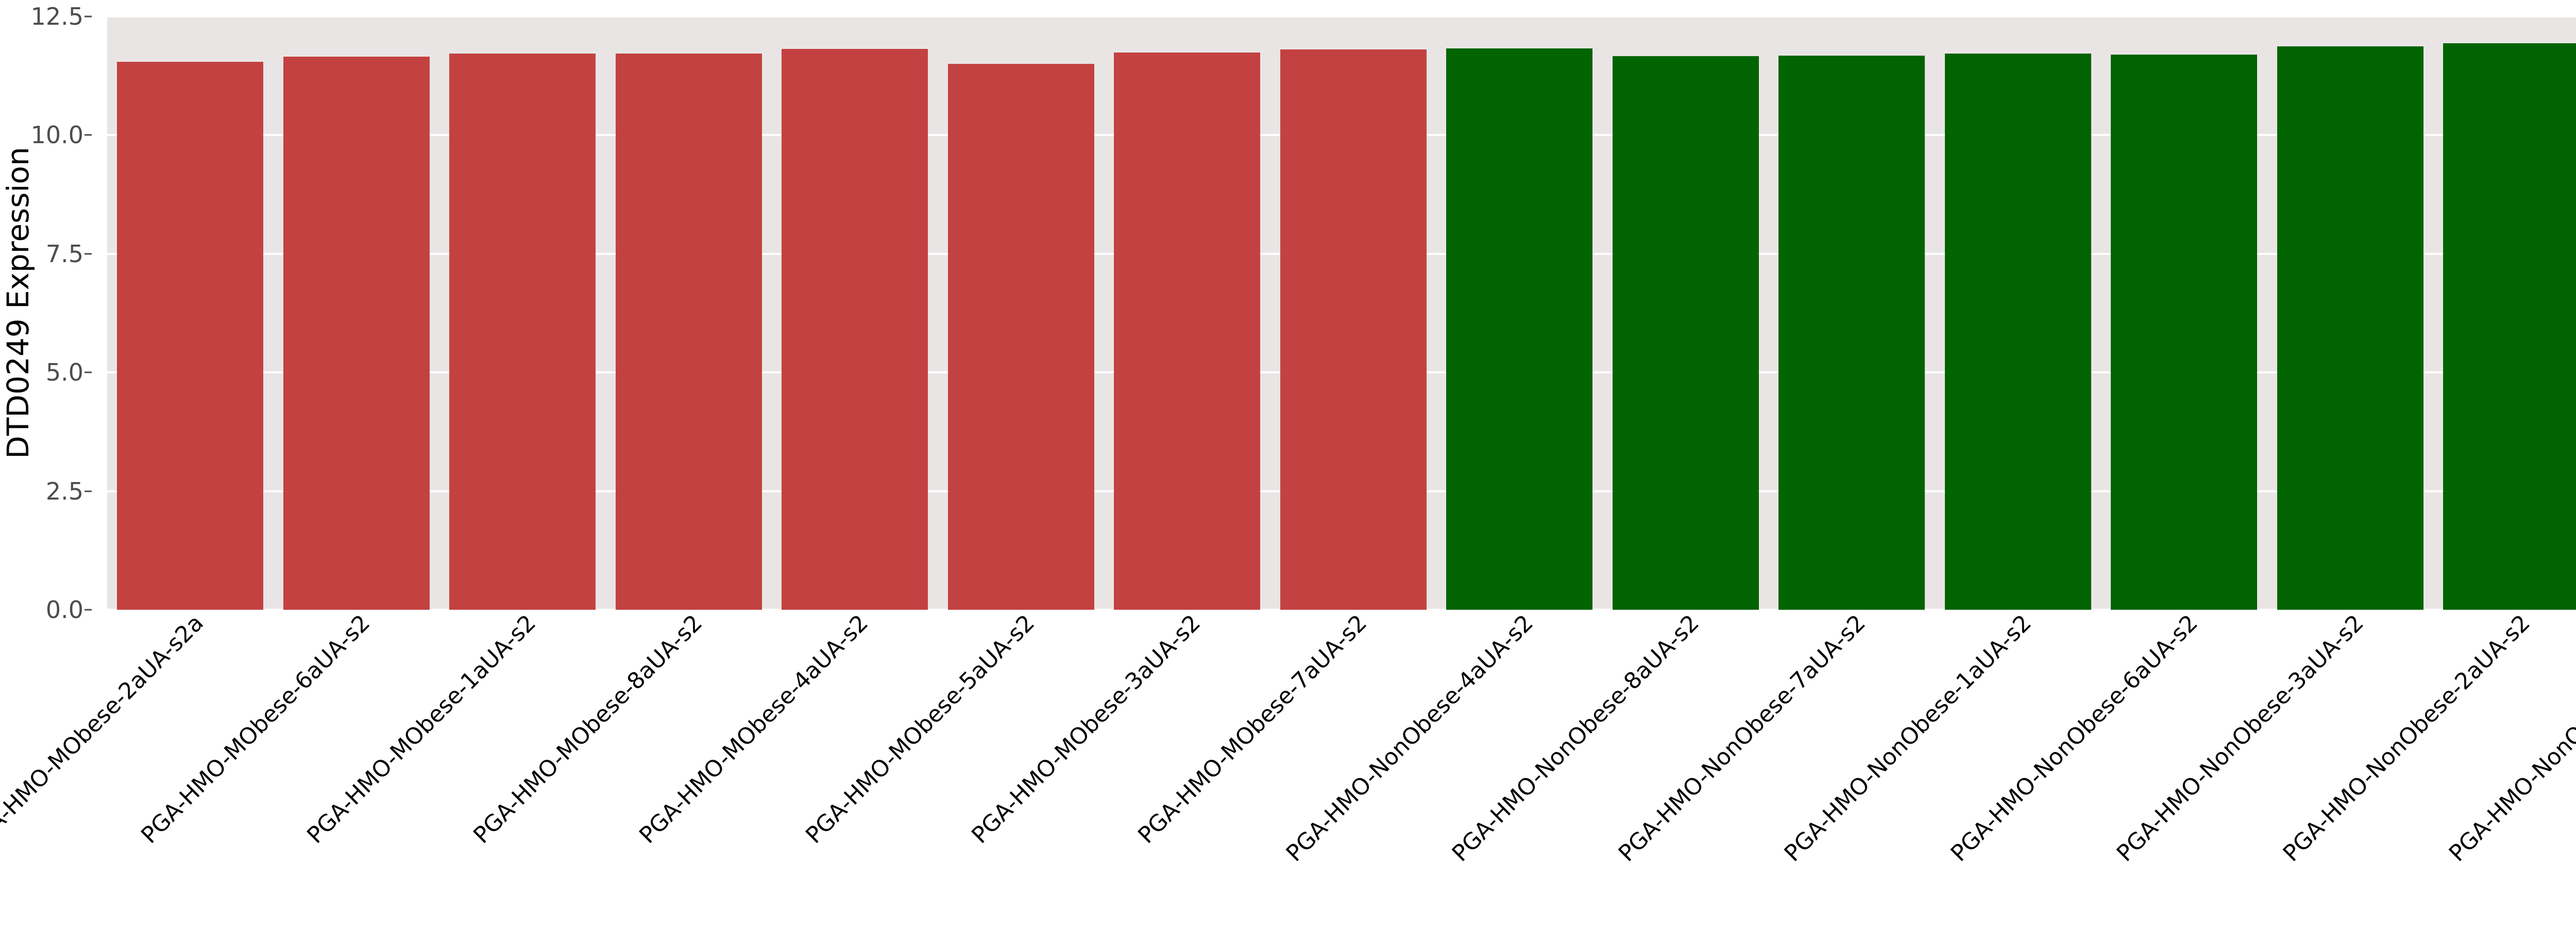 This screenshot has height=927, width=2576. What do you see at coordinates (51, 463) in the screenshot?
I see `y-axis-tick-labels: 0.0 2.5 5.0 7.5 10.0 12.5` at bounding box center [51, 463].